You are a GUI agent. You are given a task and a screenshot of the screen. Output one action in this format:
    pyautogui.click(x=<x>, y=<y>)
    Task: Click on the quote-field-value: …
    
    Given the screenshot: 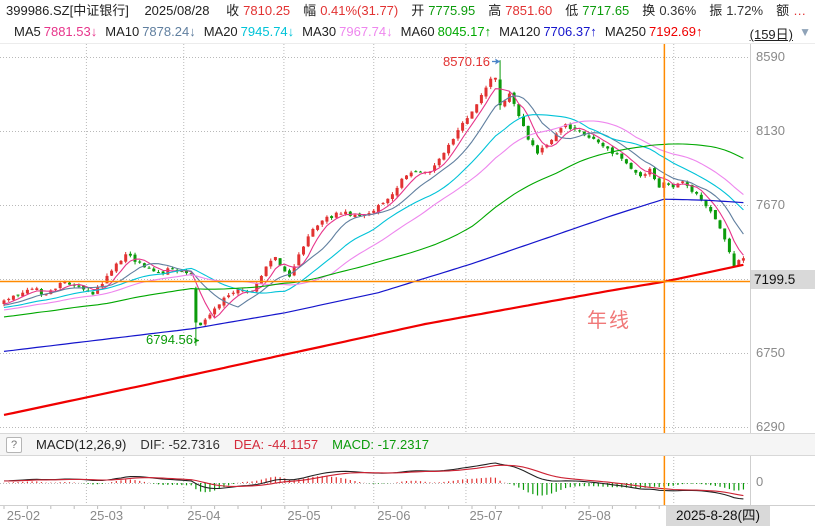 What is the action you would take?
    pyautogui.click(x=800, y=10)
    